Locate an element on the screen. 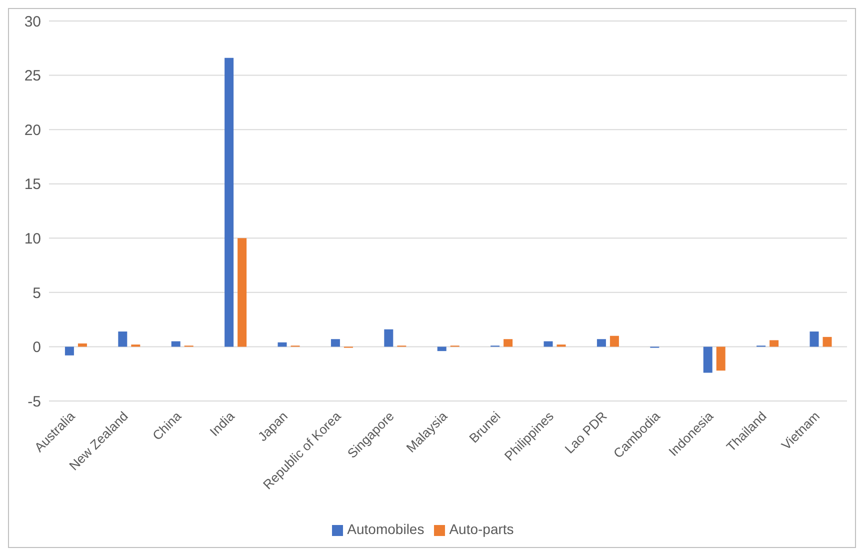 This screenshot has width=862, height=554. y-tick-label: 5 is located at coordinates (36, 293).